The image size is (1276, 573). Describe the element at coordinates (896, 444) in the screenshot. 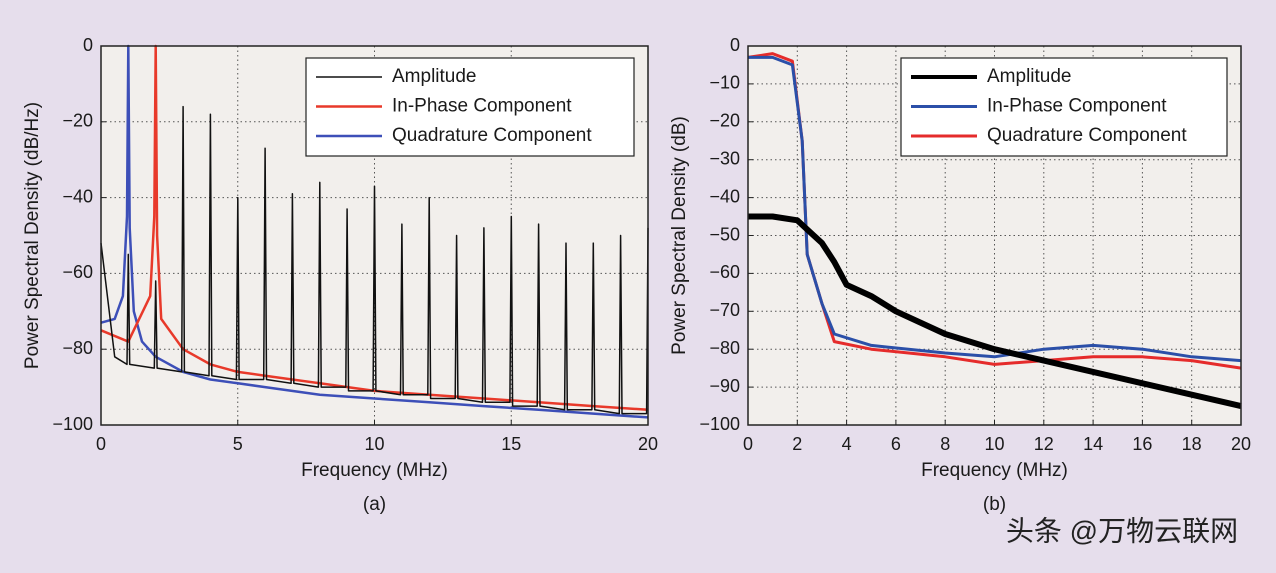

I see `x-tick-label: 6` at that location.